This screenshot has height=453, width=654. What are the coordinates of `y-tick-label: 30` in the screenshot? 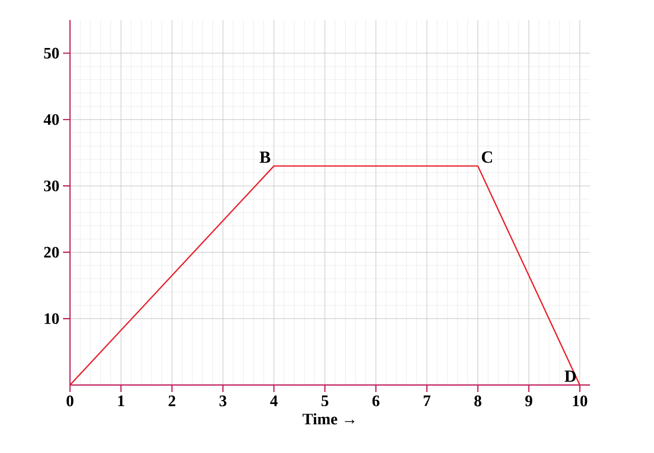 It's located at (51, 186).